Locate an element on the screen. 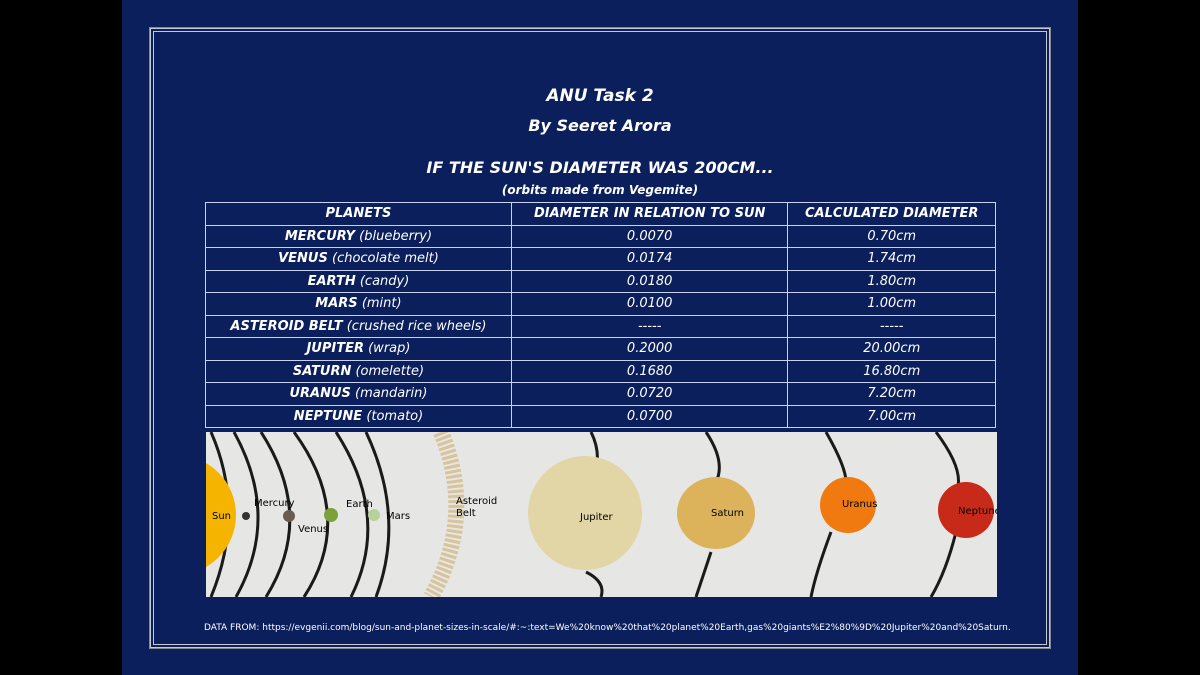  planet-name: ASTEROID BELT is located at coordinates (286, 326).